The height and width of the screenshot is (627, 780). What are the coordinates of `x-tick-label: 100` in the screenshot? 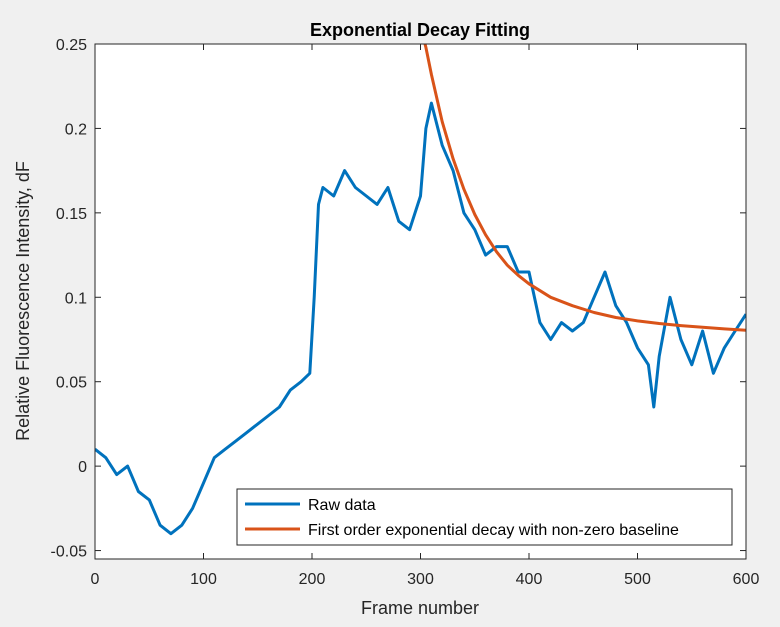 It's located at (203, 579).